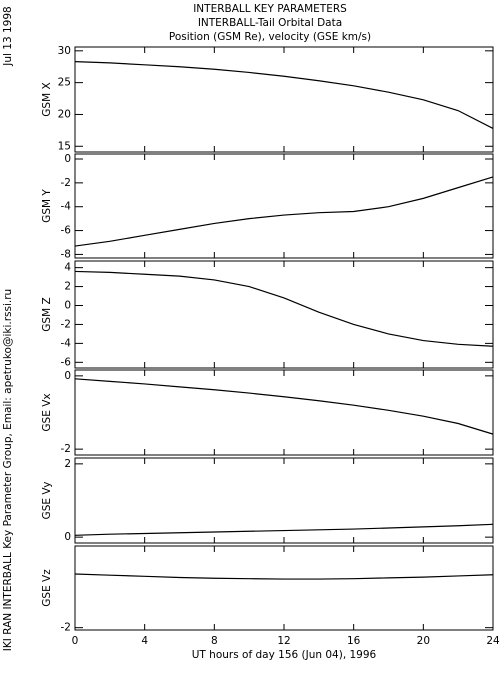 The image size is (504, 684). I want to click on y-axis-label: GSE Vx, so click(47, 412).